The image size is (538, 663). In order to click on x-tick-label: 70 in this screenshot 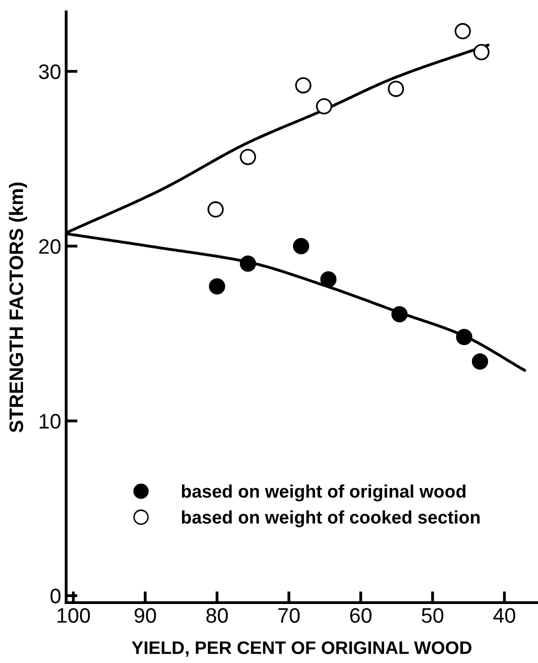, I will do `click(289, 615)`.